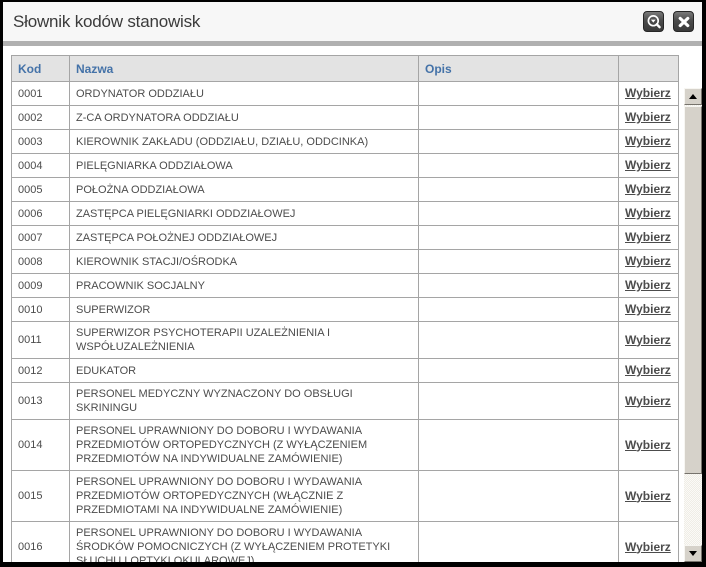  Describe the element at coordinates (40, 340) in the screenshot. I see `cell-kod: 0011` at that location.